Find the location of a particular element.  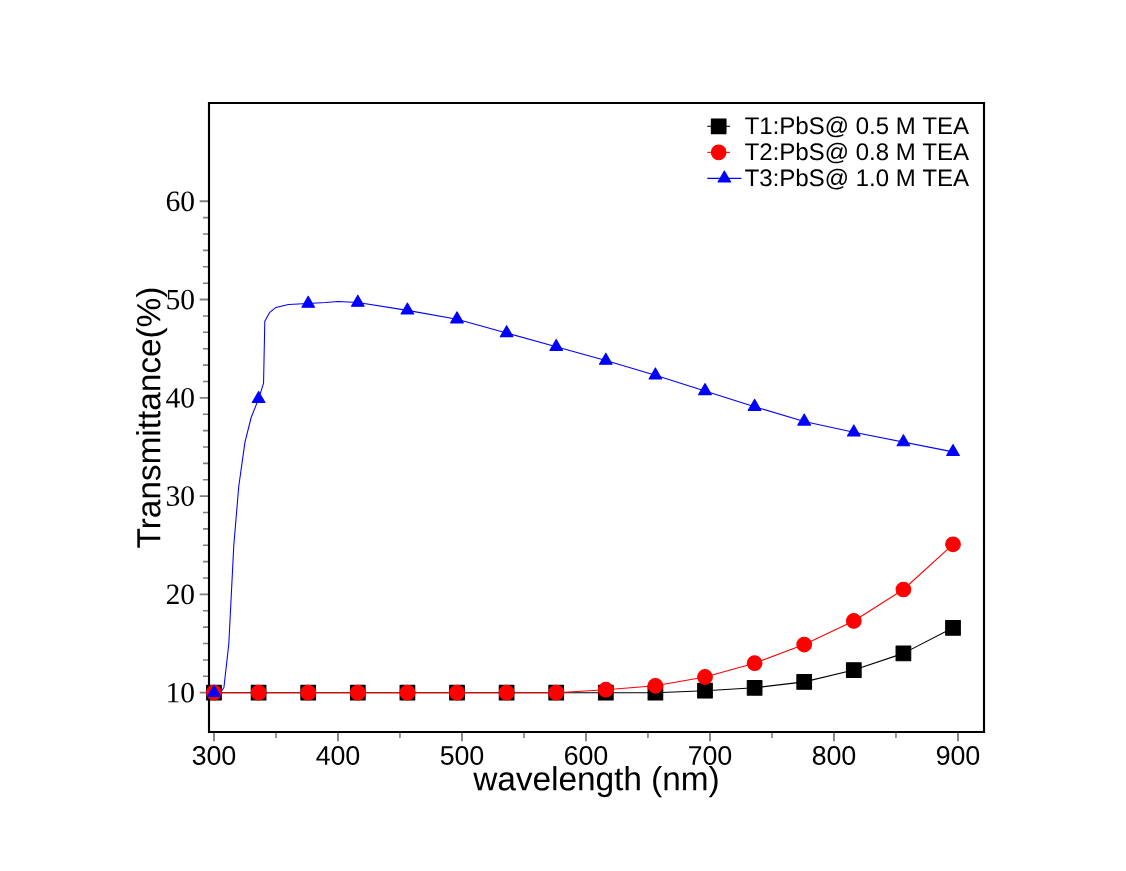

x-tick-label: 600 is located at coordinates (586, 755).